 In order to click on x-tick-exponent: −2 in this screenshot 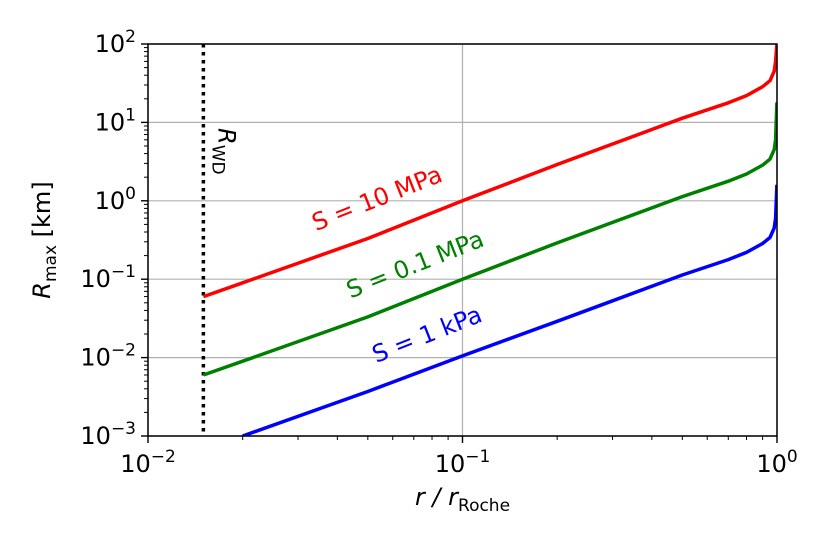, I will do `click(163, 457)`.